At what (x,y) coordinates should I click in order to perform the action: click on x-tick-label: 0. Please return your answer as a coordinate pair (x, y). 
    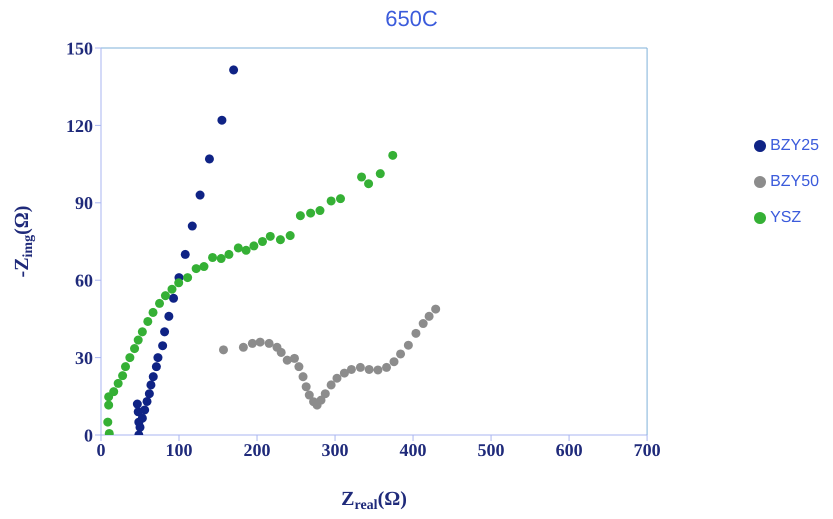
    Looking at the image, I should click on (101, 450).